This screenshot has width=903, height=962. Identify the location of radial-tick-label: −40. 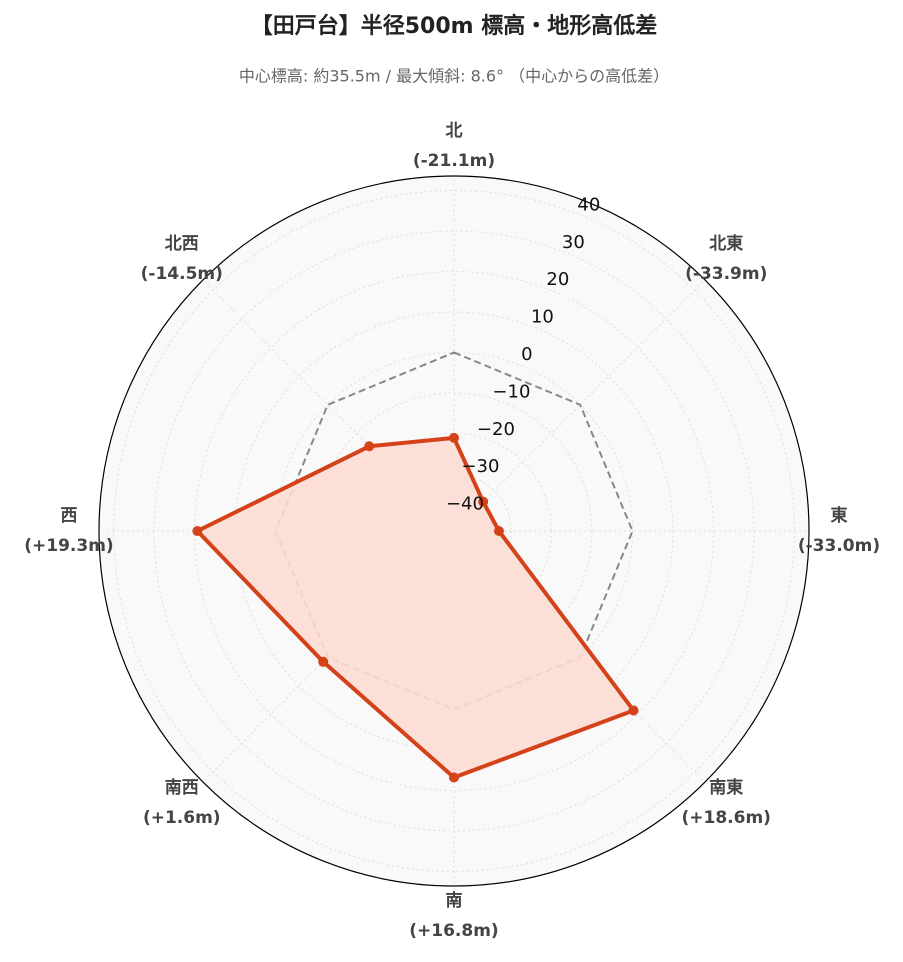
(465, 504).